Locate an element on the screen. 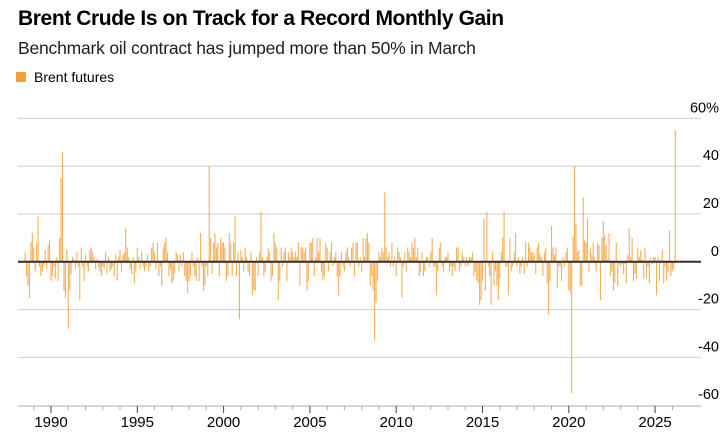 The height and width of the screenshot is (442, 724). y-tick-label: 0 is located at coordinates (715, 252).